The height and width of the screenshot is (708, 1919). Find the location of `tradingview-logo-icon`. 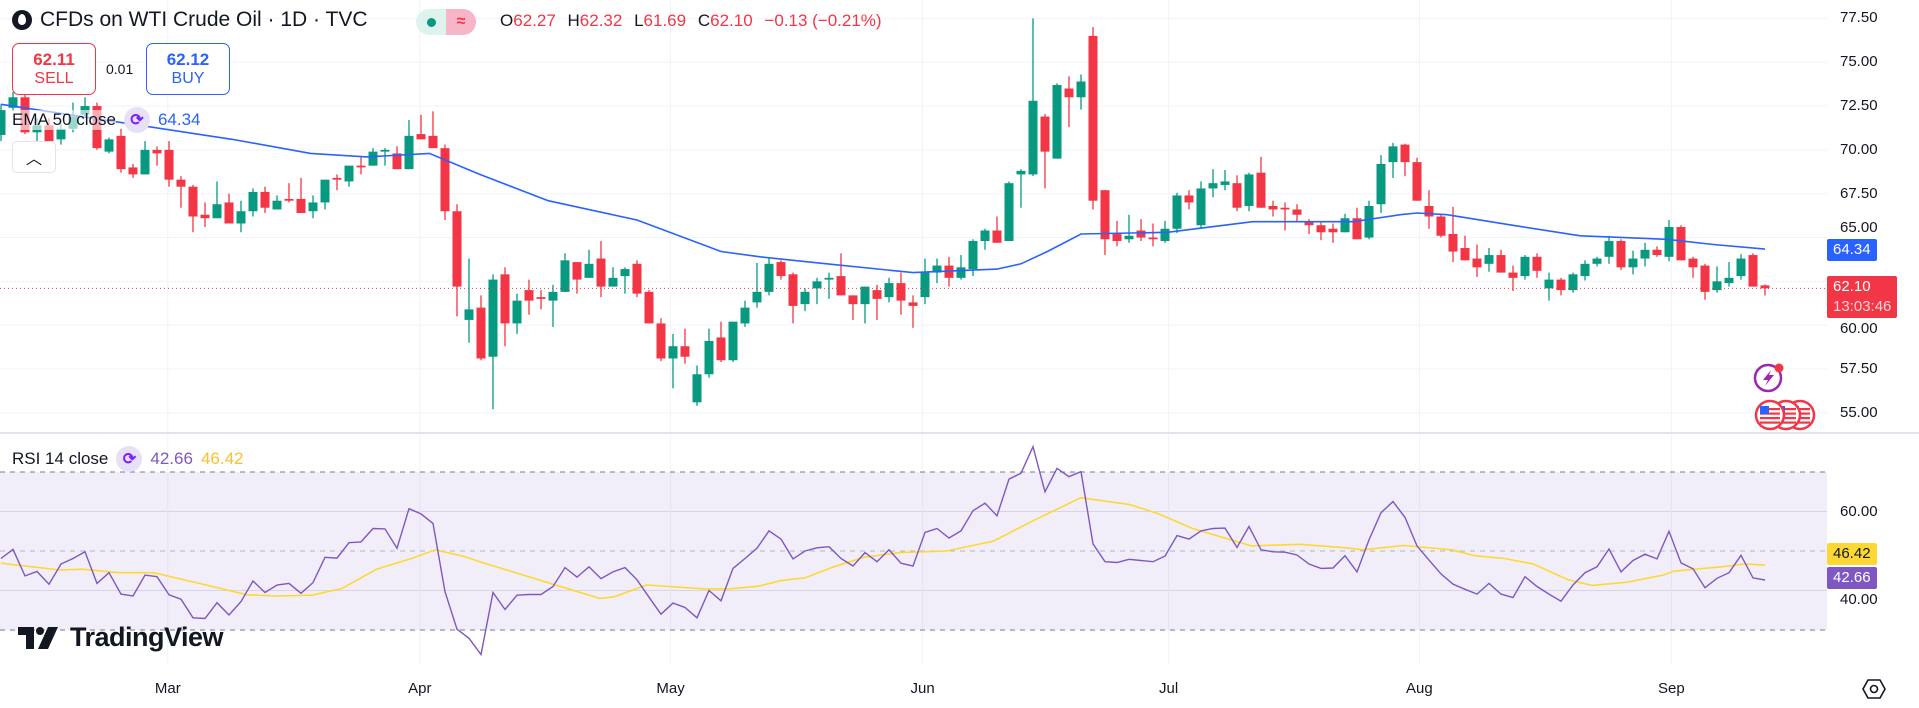

tradingview-logo-icon is located at coordinates (38, 637).